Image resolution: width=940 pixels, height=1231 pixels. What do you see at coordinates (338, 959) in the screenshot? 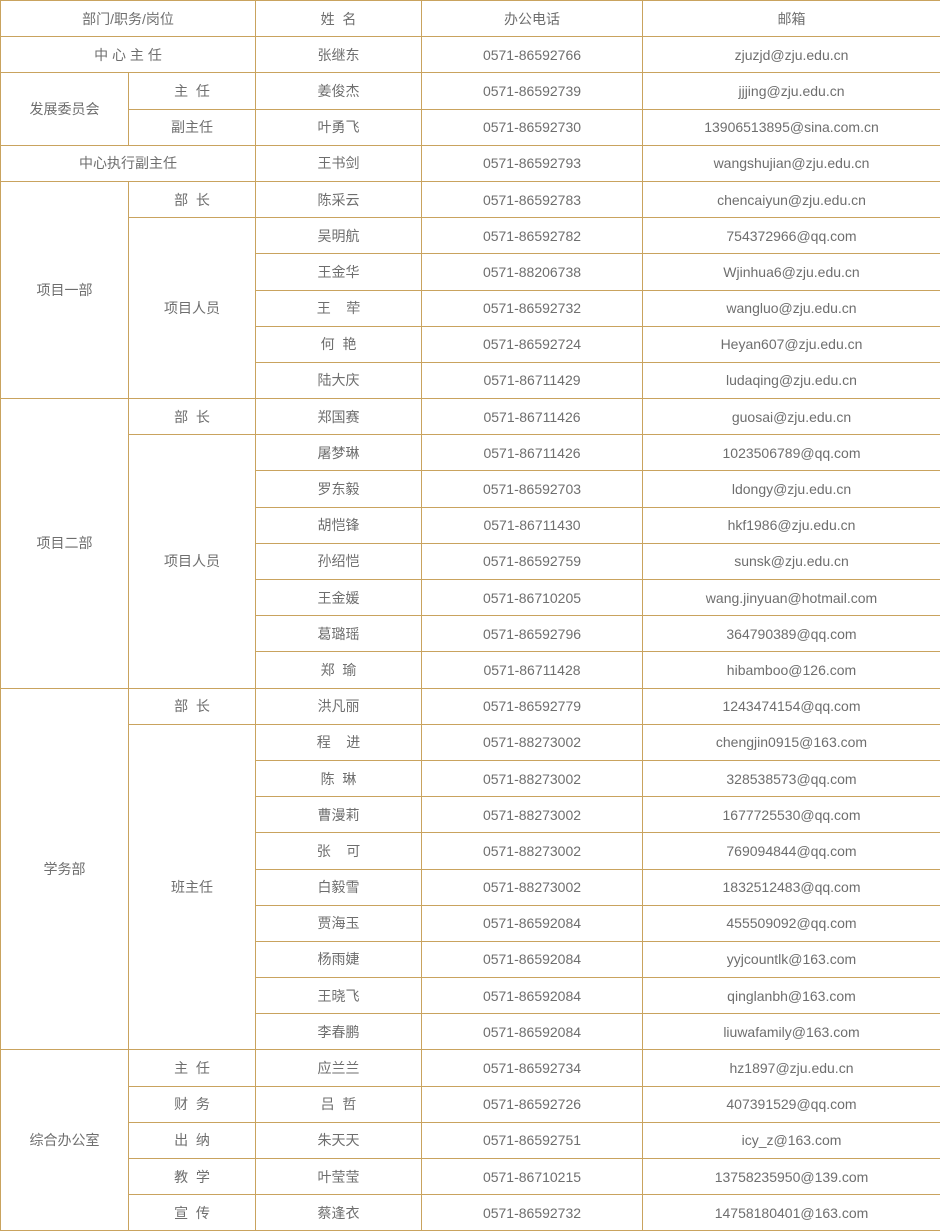
I see `name-cell: 杨雨婕` at bounding box center [338, 959].